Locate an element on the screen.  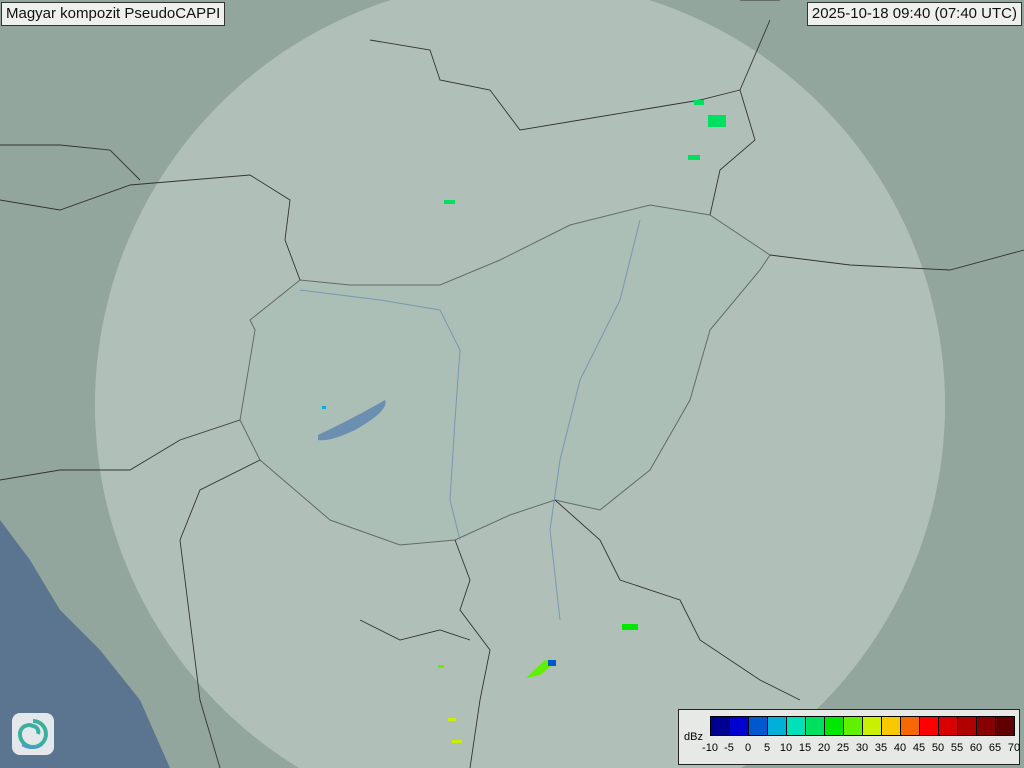
swirl-logo-icon is located at coordinates (32, 734).